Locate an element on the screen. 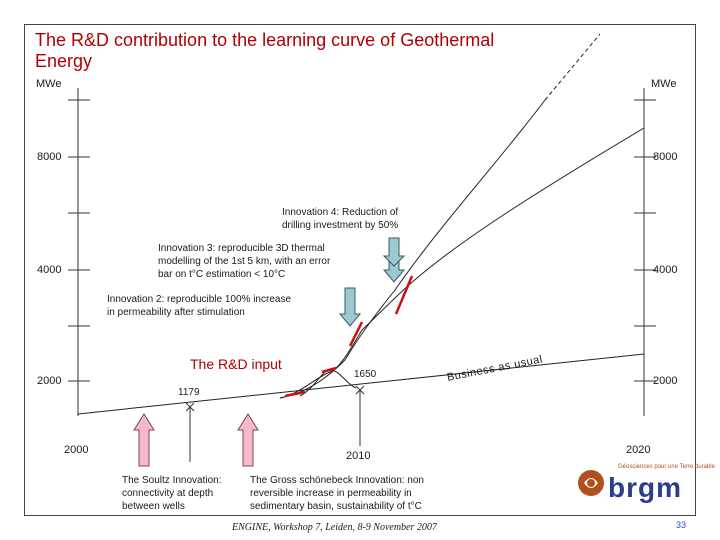 This screenshot has width=720, height=540. y-label-left-4000: 4000 is located at coordinates (49, 270).